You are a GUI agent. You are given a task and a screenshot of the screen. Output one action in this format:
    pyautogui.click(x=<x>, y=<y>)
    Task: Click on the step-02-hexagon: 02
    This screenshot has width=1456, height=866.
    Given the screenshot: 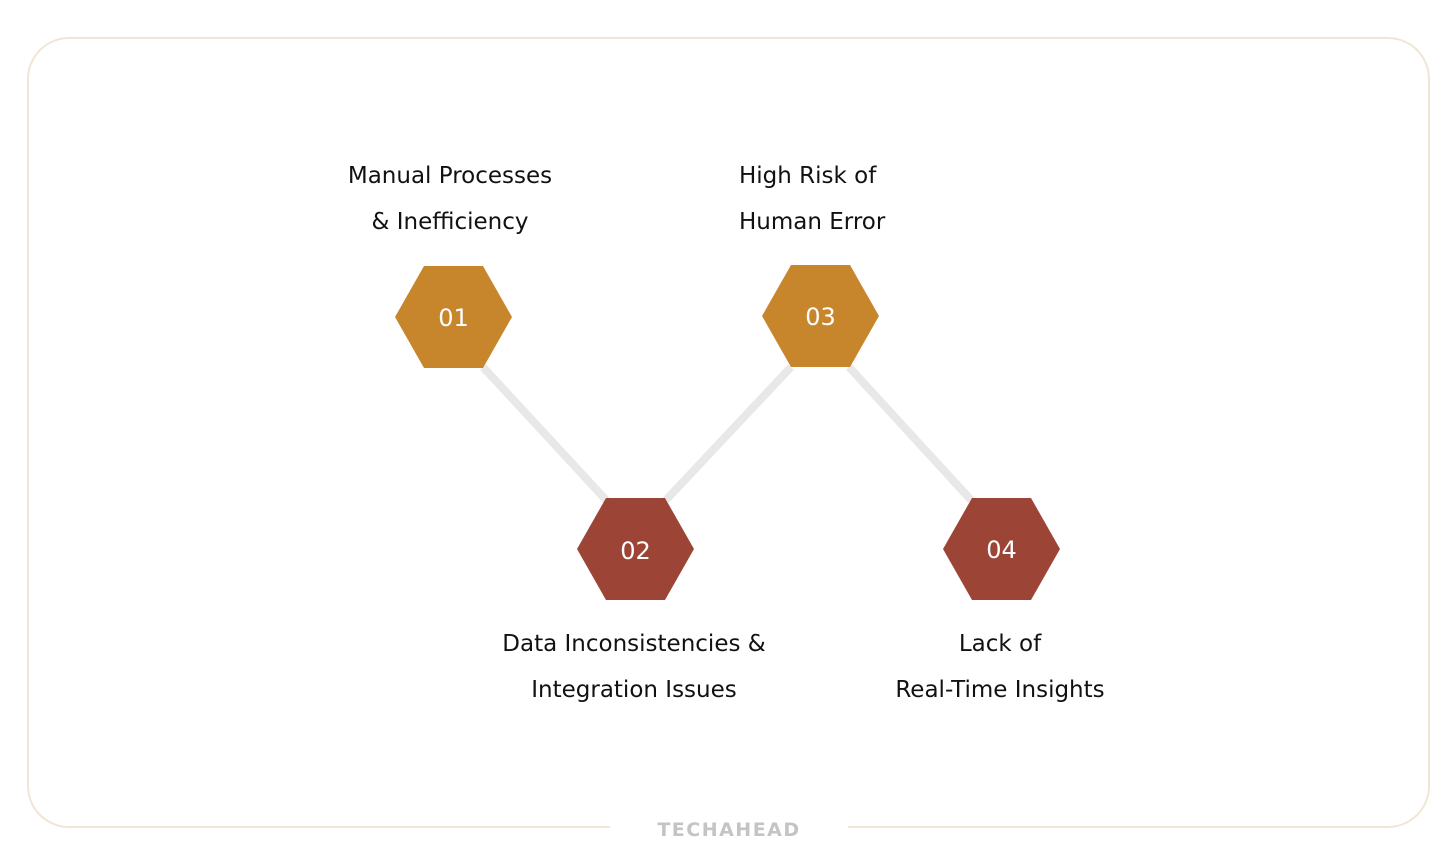 What is the action you would take?
    pyautogui.click(x=635, y=549)
    